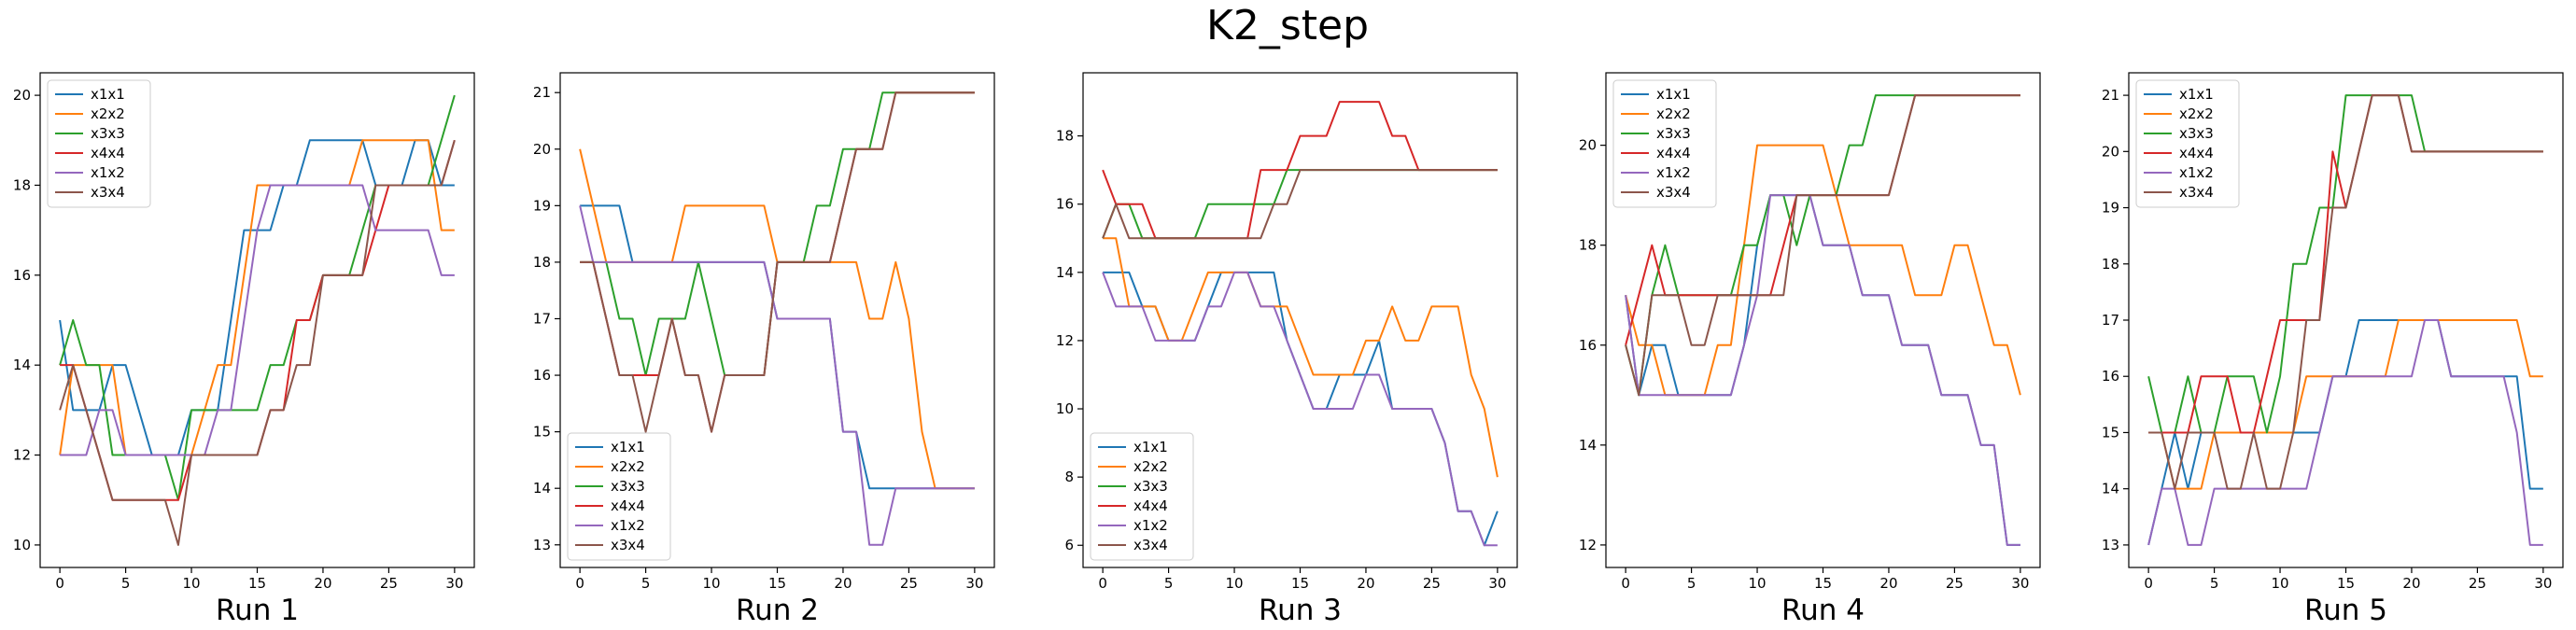 The height and width of the screenshot is (630, 2576). Describe the element at coordinates (1287, 25) in the screenshot. I see `figure-title: K2_step` at that location.